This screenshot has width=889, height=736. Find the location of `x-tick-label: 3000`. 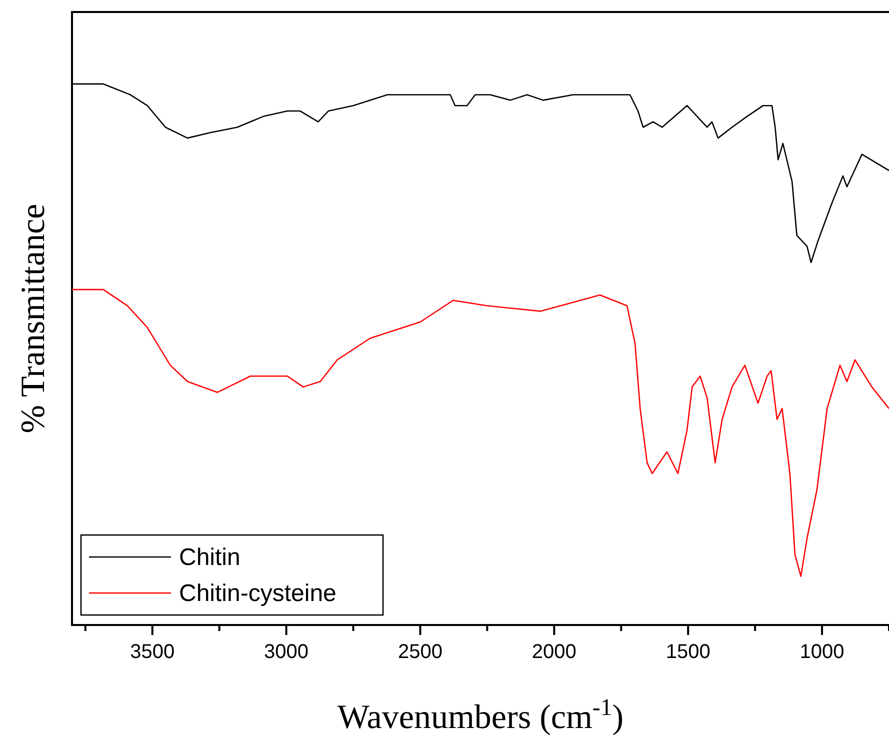

x-tick-label: 3000 is located at coordinates (286, 652).